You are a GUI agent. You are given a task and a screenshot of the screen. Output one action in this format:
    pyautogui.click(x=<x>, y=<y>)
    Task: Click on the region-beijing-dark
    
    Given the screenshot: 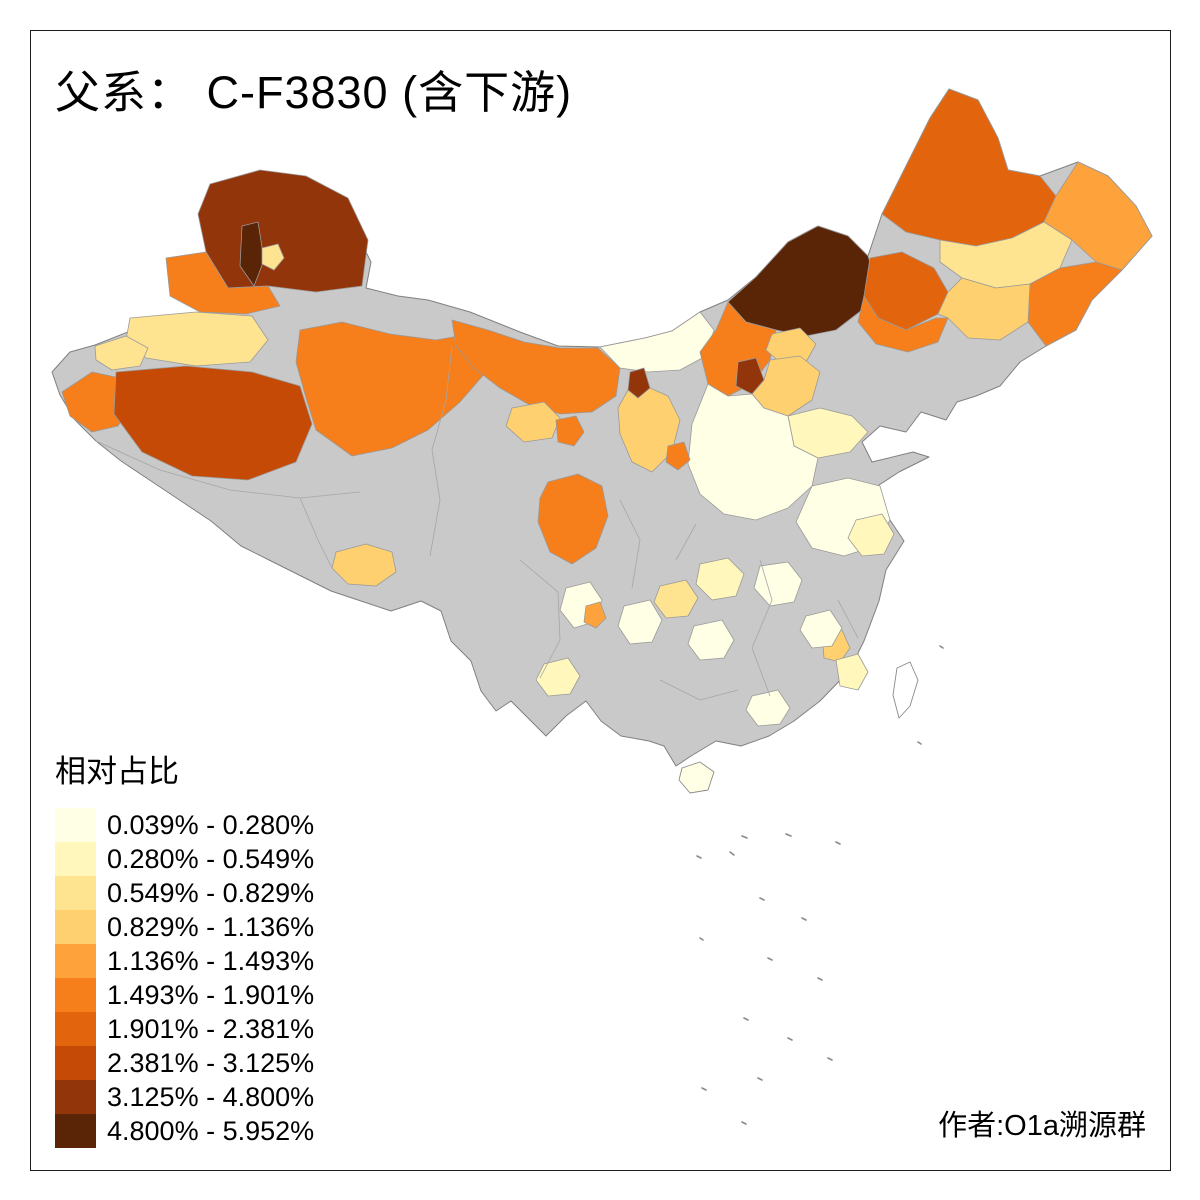 What is the action you would take?
    pyautogui.click(x=750, y=376)
    